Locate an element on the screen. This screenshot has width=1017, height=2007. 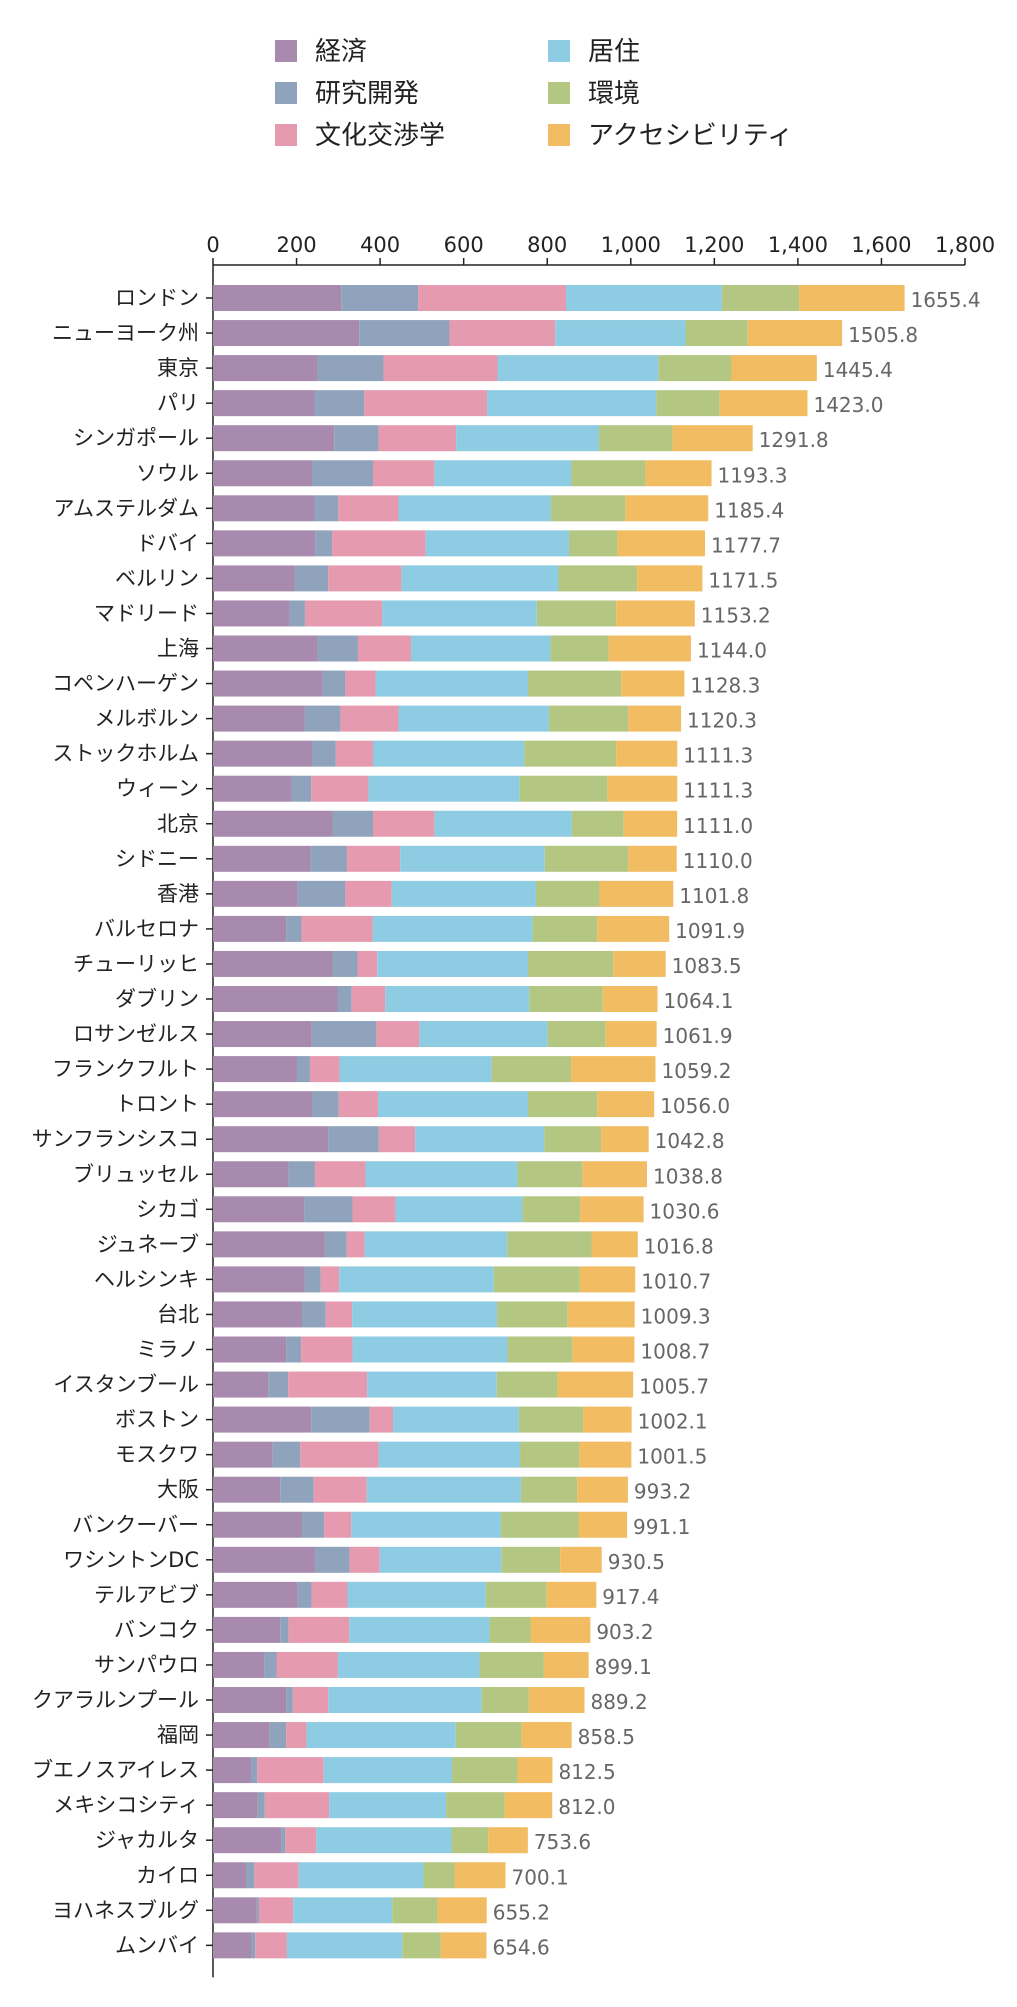
legend-item: アクセシビリティ is located at coordinates (670, 136).